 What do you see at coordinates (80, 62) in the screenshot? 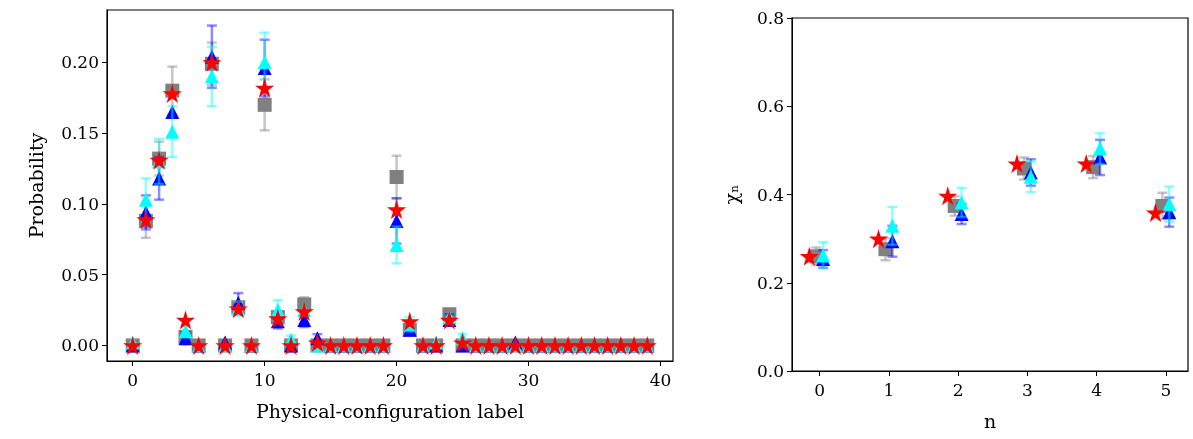
I see `y-tick-label: 0.20` at bounding box center [80, 62].